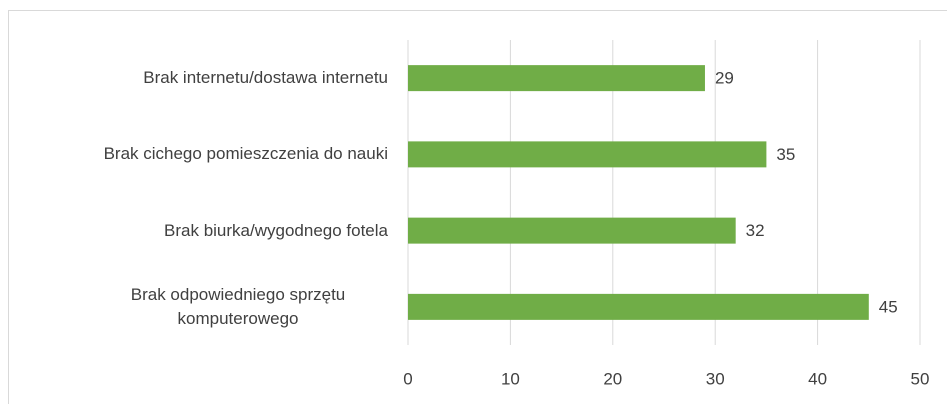 The height and width of the screenshot is (404, 947). Describe the element at coordinates (920, 378) in the screenshot. I see `x-tick-label: 50` at that location.